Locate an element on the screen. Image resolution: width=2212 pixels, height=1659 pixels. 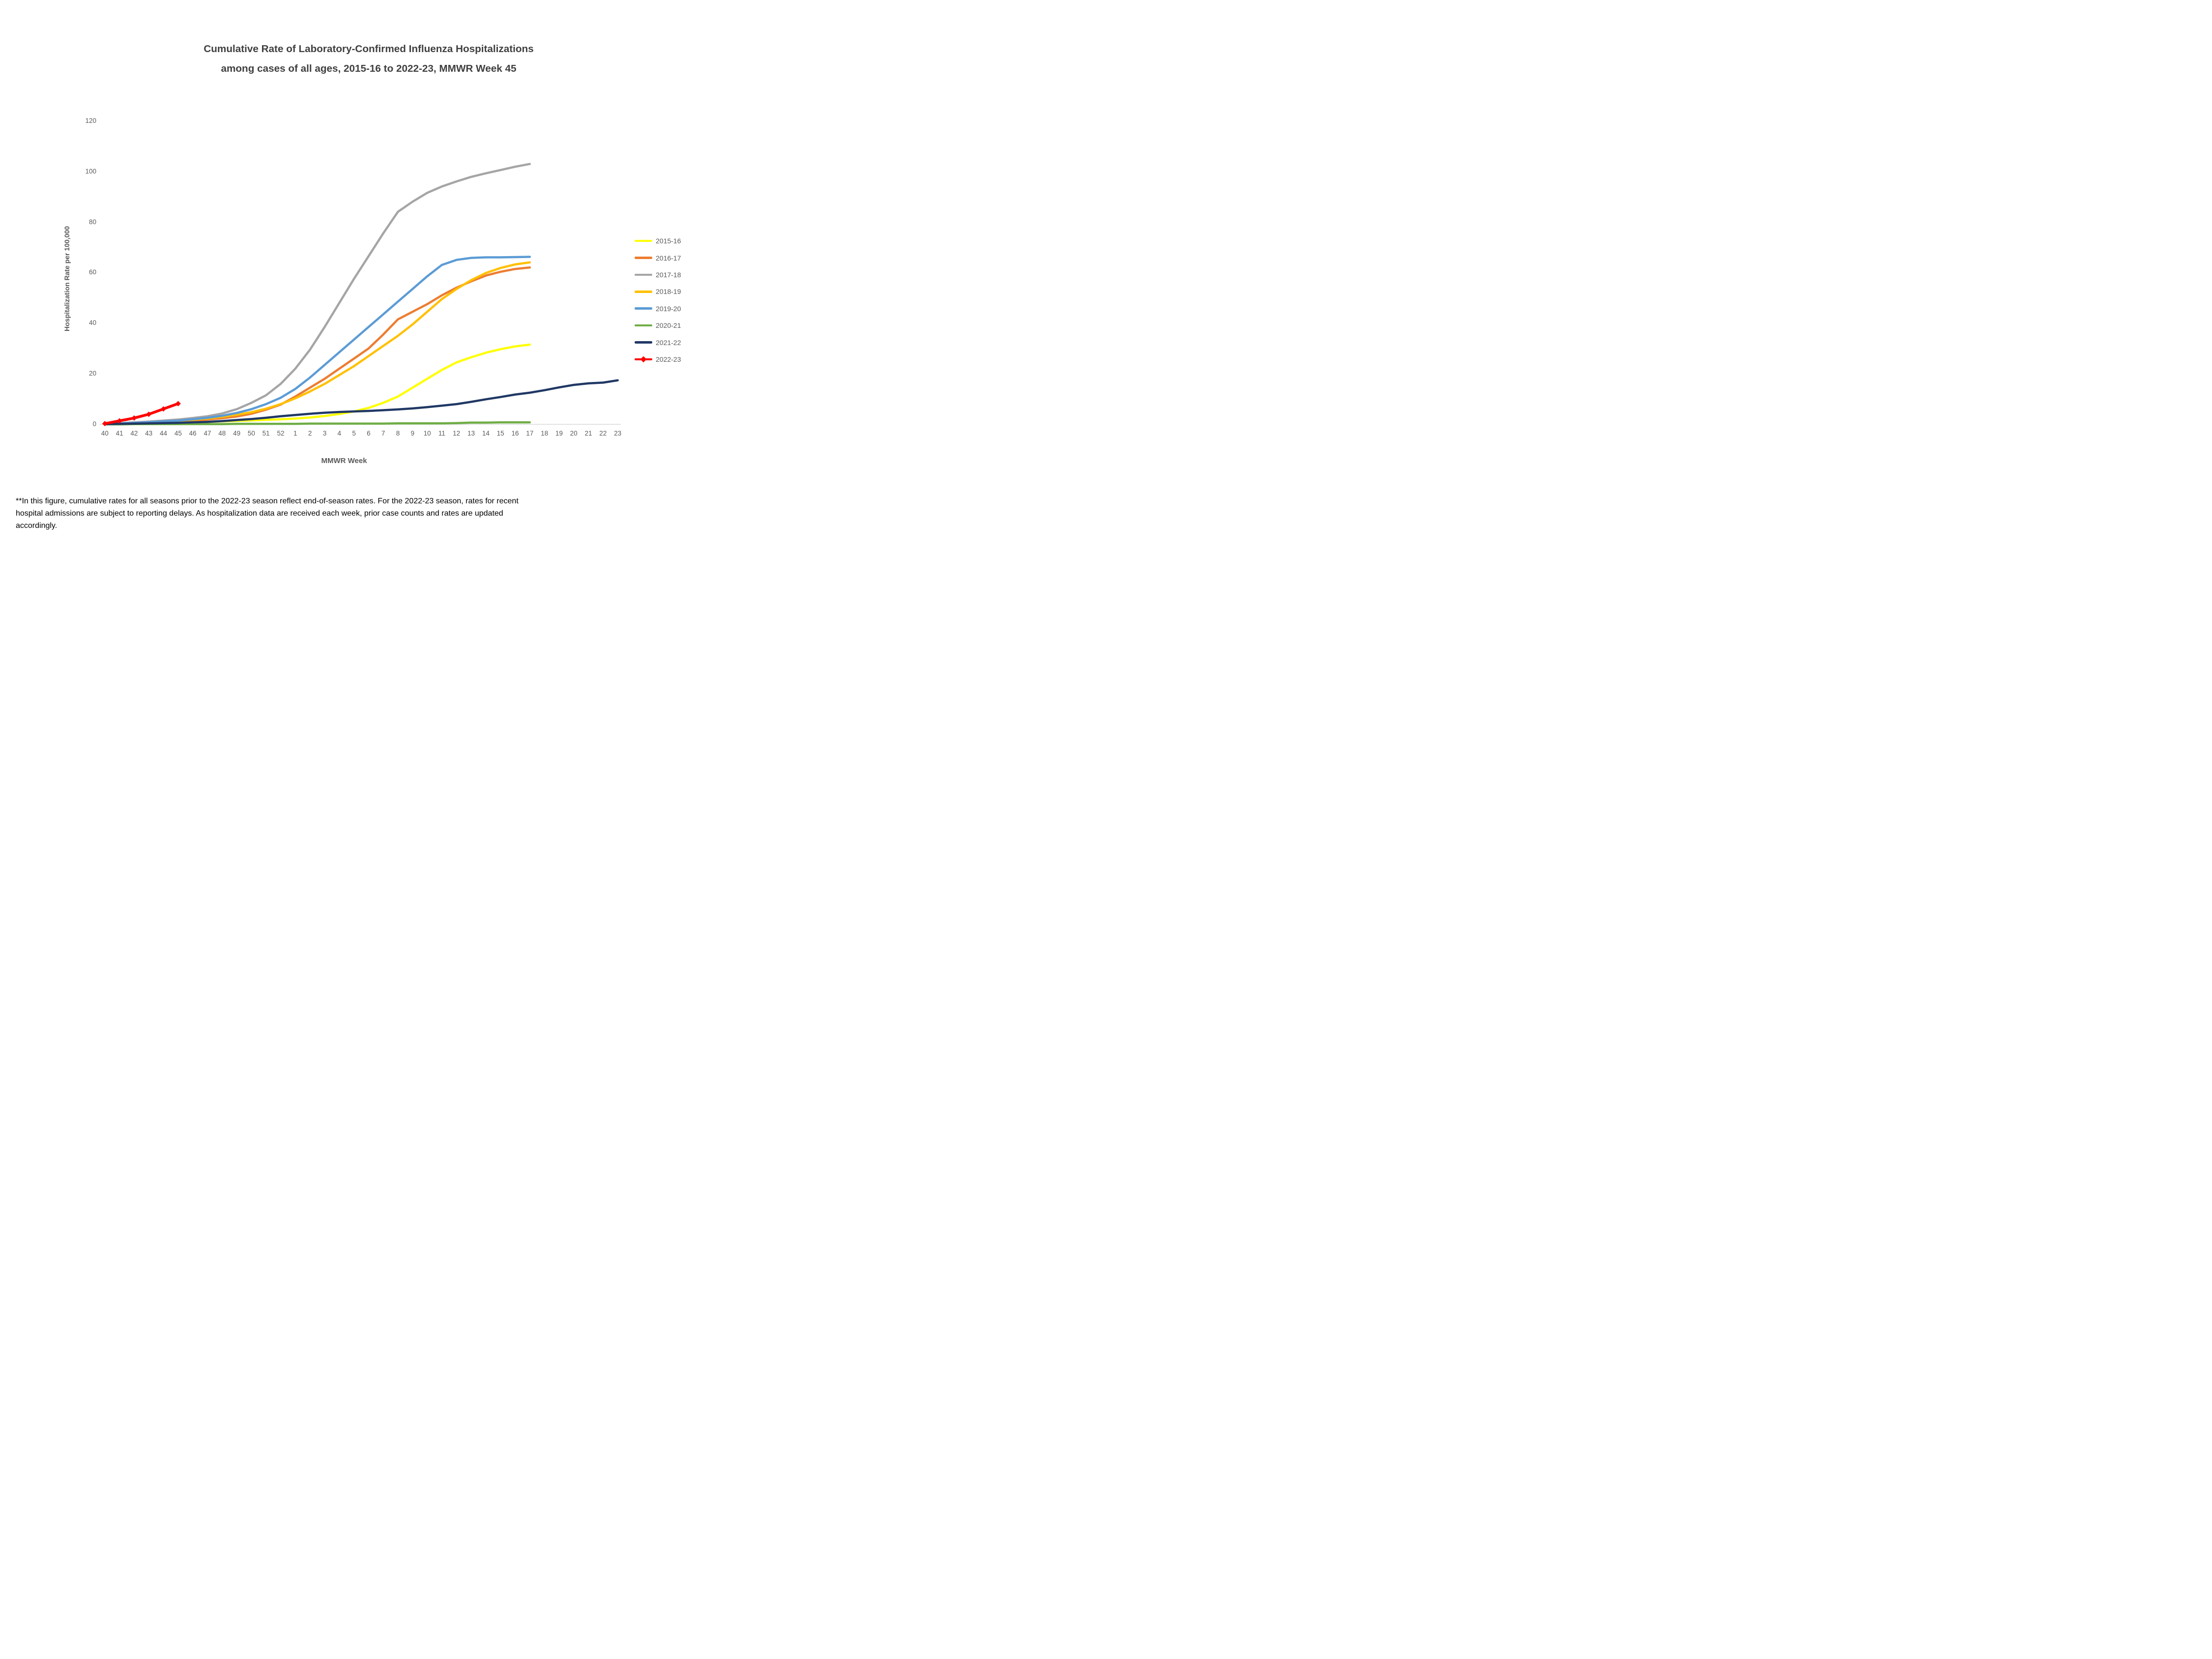
x-tick-label: 11 is located at coordinates (442, 434).